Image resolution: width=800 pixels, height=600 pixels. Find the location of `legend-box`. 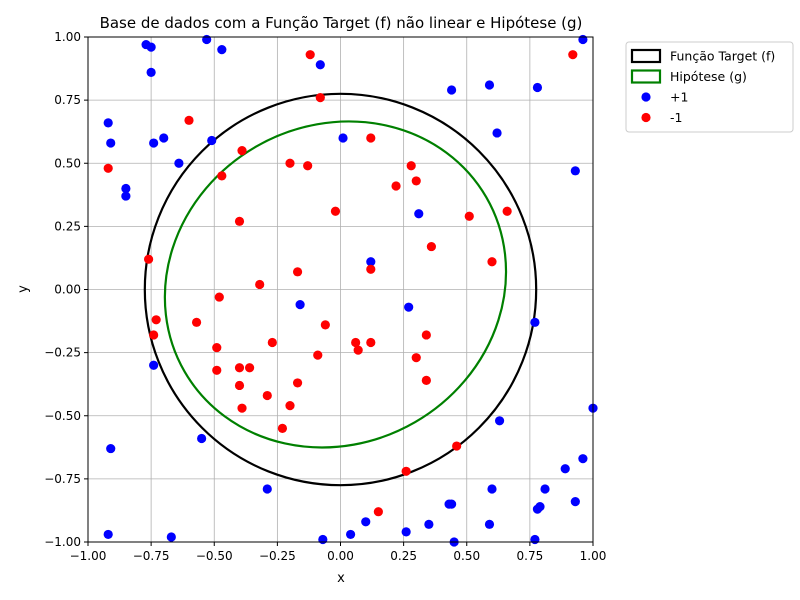

legend-box is located at coordinates (709, 87).